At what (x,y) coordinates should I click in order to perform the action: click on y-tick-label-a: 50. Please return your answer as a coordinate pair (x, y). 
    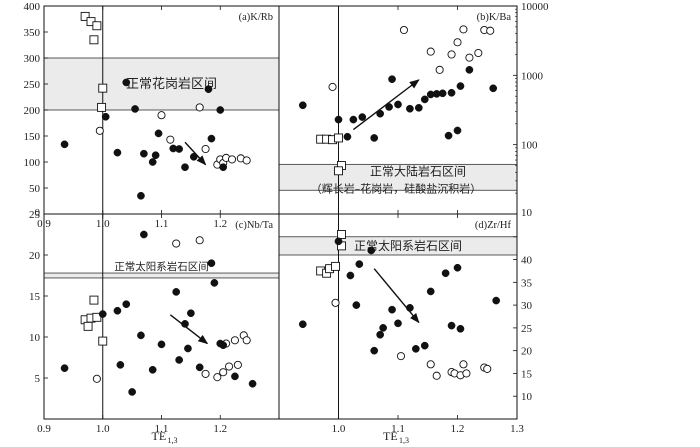
    Looking at the image, I should click on (35, 189).